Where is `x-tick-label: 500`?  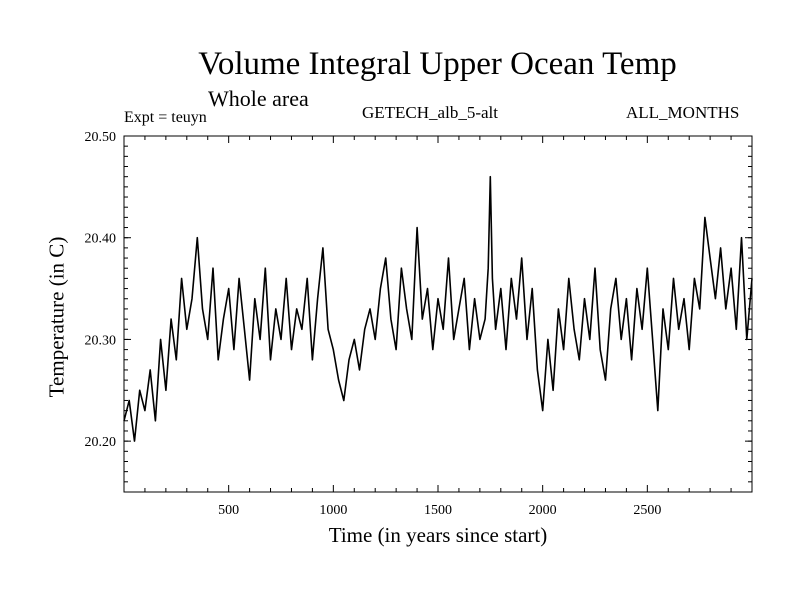 x-tick-label: 500 is located at coordinates (228, 510).